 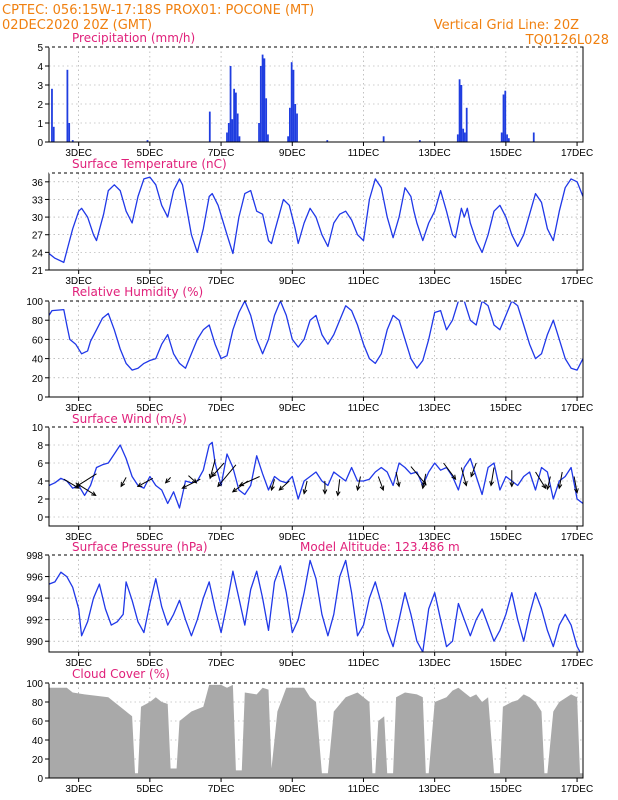 What do you see at coordinates (316, 220) in the screenshot?
I see `temperature-plot-area` at bounding box center [316, 220].